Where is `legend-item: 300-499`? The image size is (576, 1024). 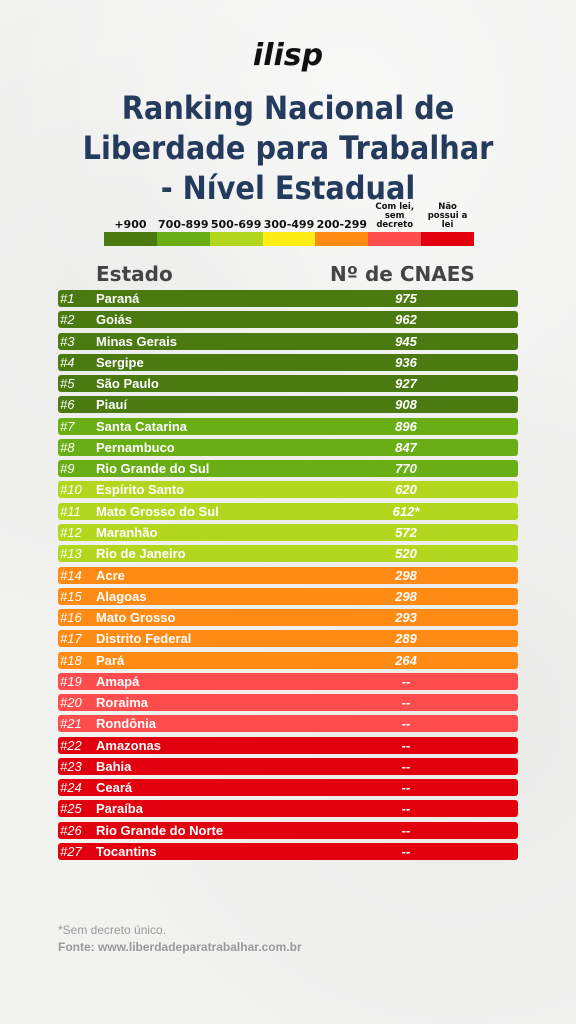 legend-item: 300-499 is located at coordinates (289, 228).